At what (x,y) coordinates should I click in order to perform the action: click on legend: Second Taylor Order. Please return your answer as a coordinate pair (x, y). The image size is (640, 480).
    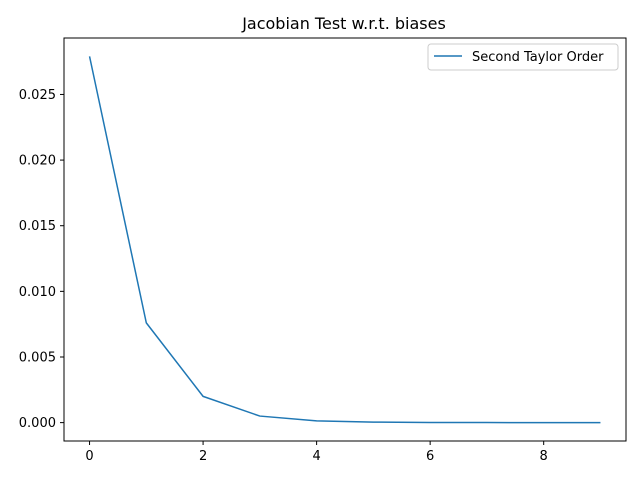
    Looking at the image, I should click on (523, 57).